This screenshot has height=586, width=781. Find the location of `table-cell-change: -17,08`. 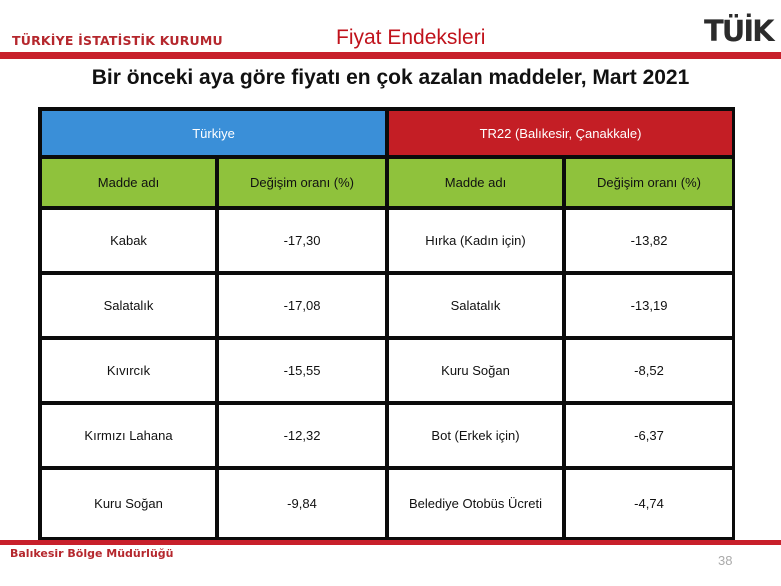

table-cell-change: -17,08 is located at coordinates (302, 305).